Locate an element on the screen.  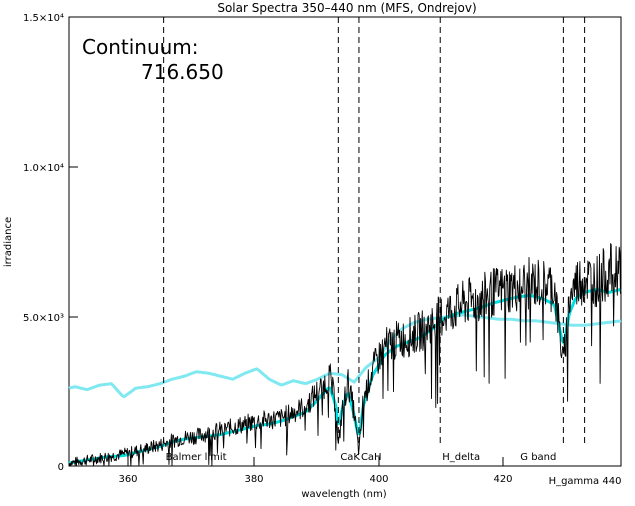
continuum-value: 716.650 is located at coordinates (182, 72).